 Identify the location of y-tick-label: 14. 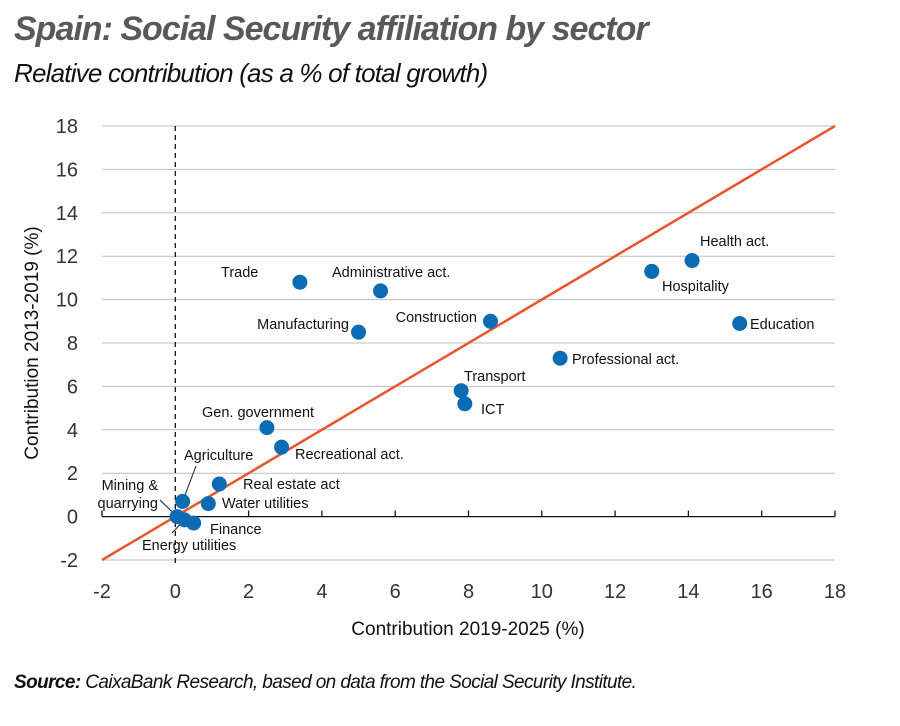
(67, 214).